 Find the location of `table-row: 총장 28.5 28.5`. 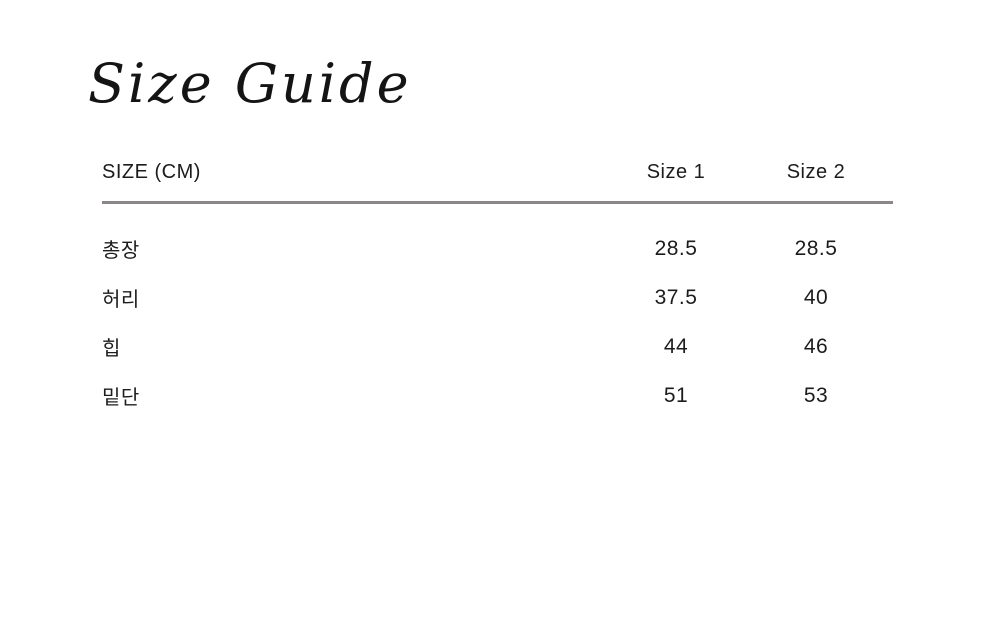

table-row: 총장 28.5 28.5 is located at coordinates (497, 248).